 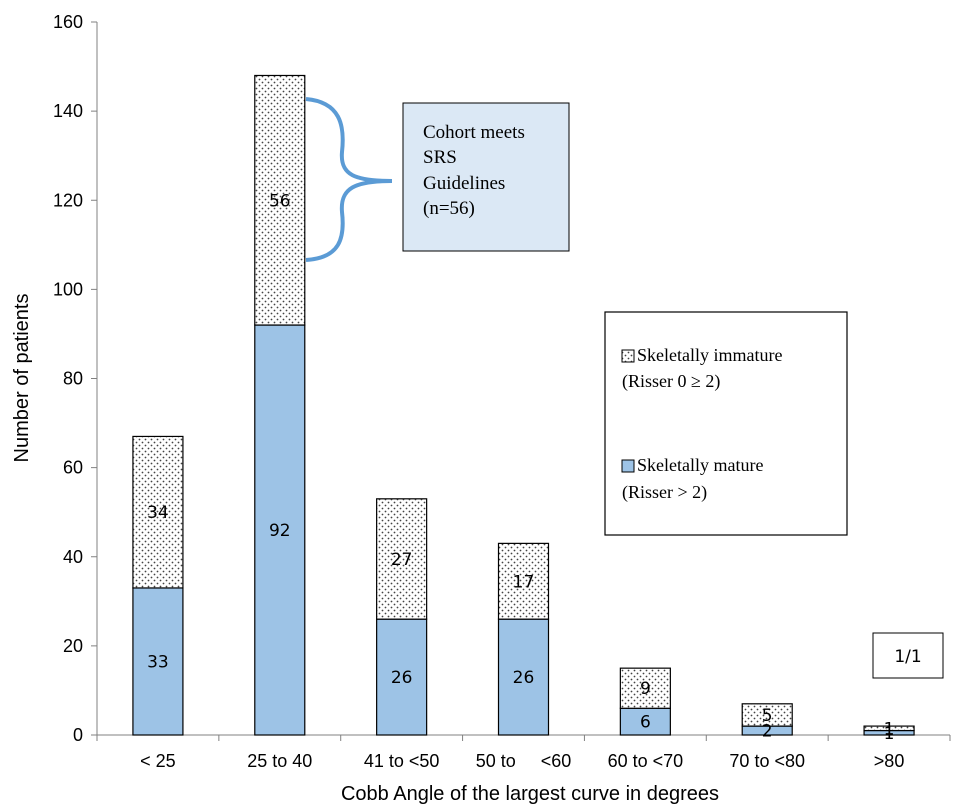 I want to click on x-tick-label: < 25, so click(x=158, y=761).